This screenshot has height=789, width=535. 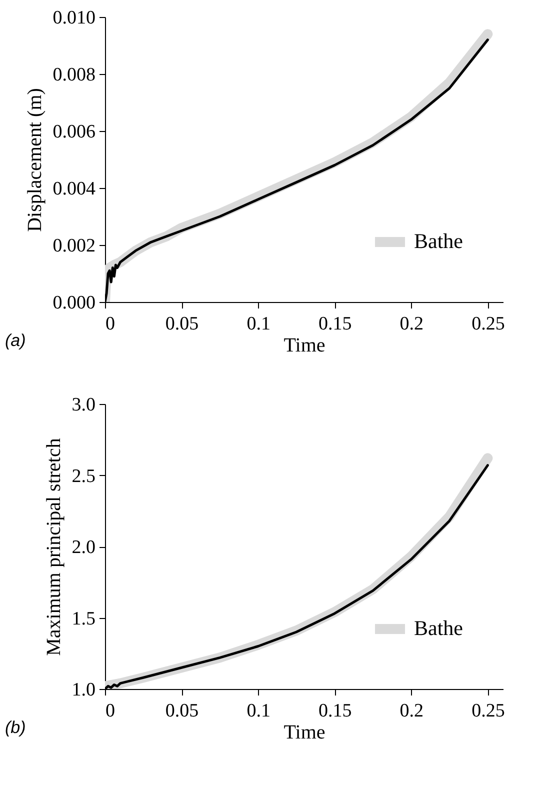 What do you see at coordinates (35, 160) in the screenshot?
I see `y-axis-title: Displacement (m)` at bounding box center [35, 160].